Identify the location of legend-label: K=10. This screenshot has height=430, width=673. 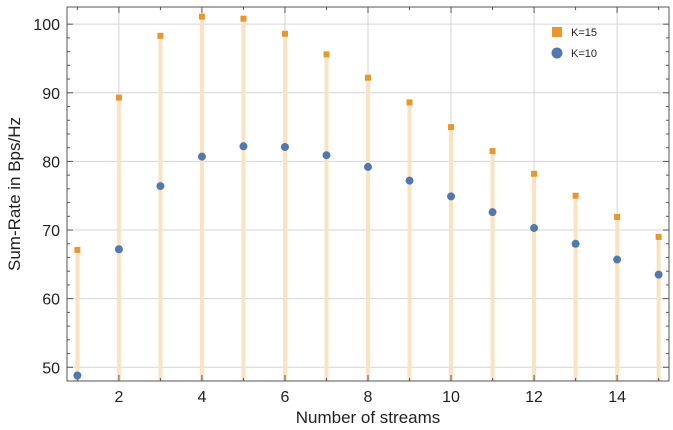
(584, 54).